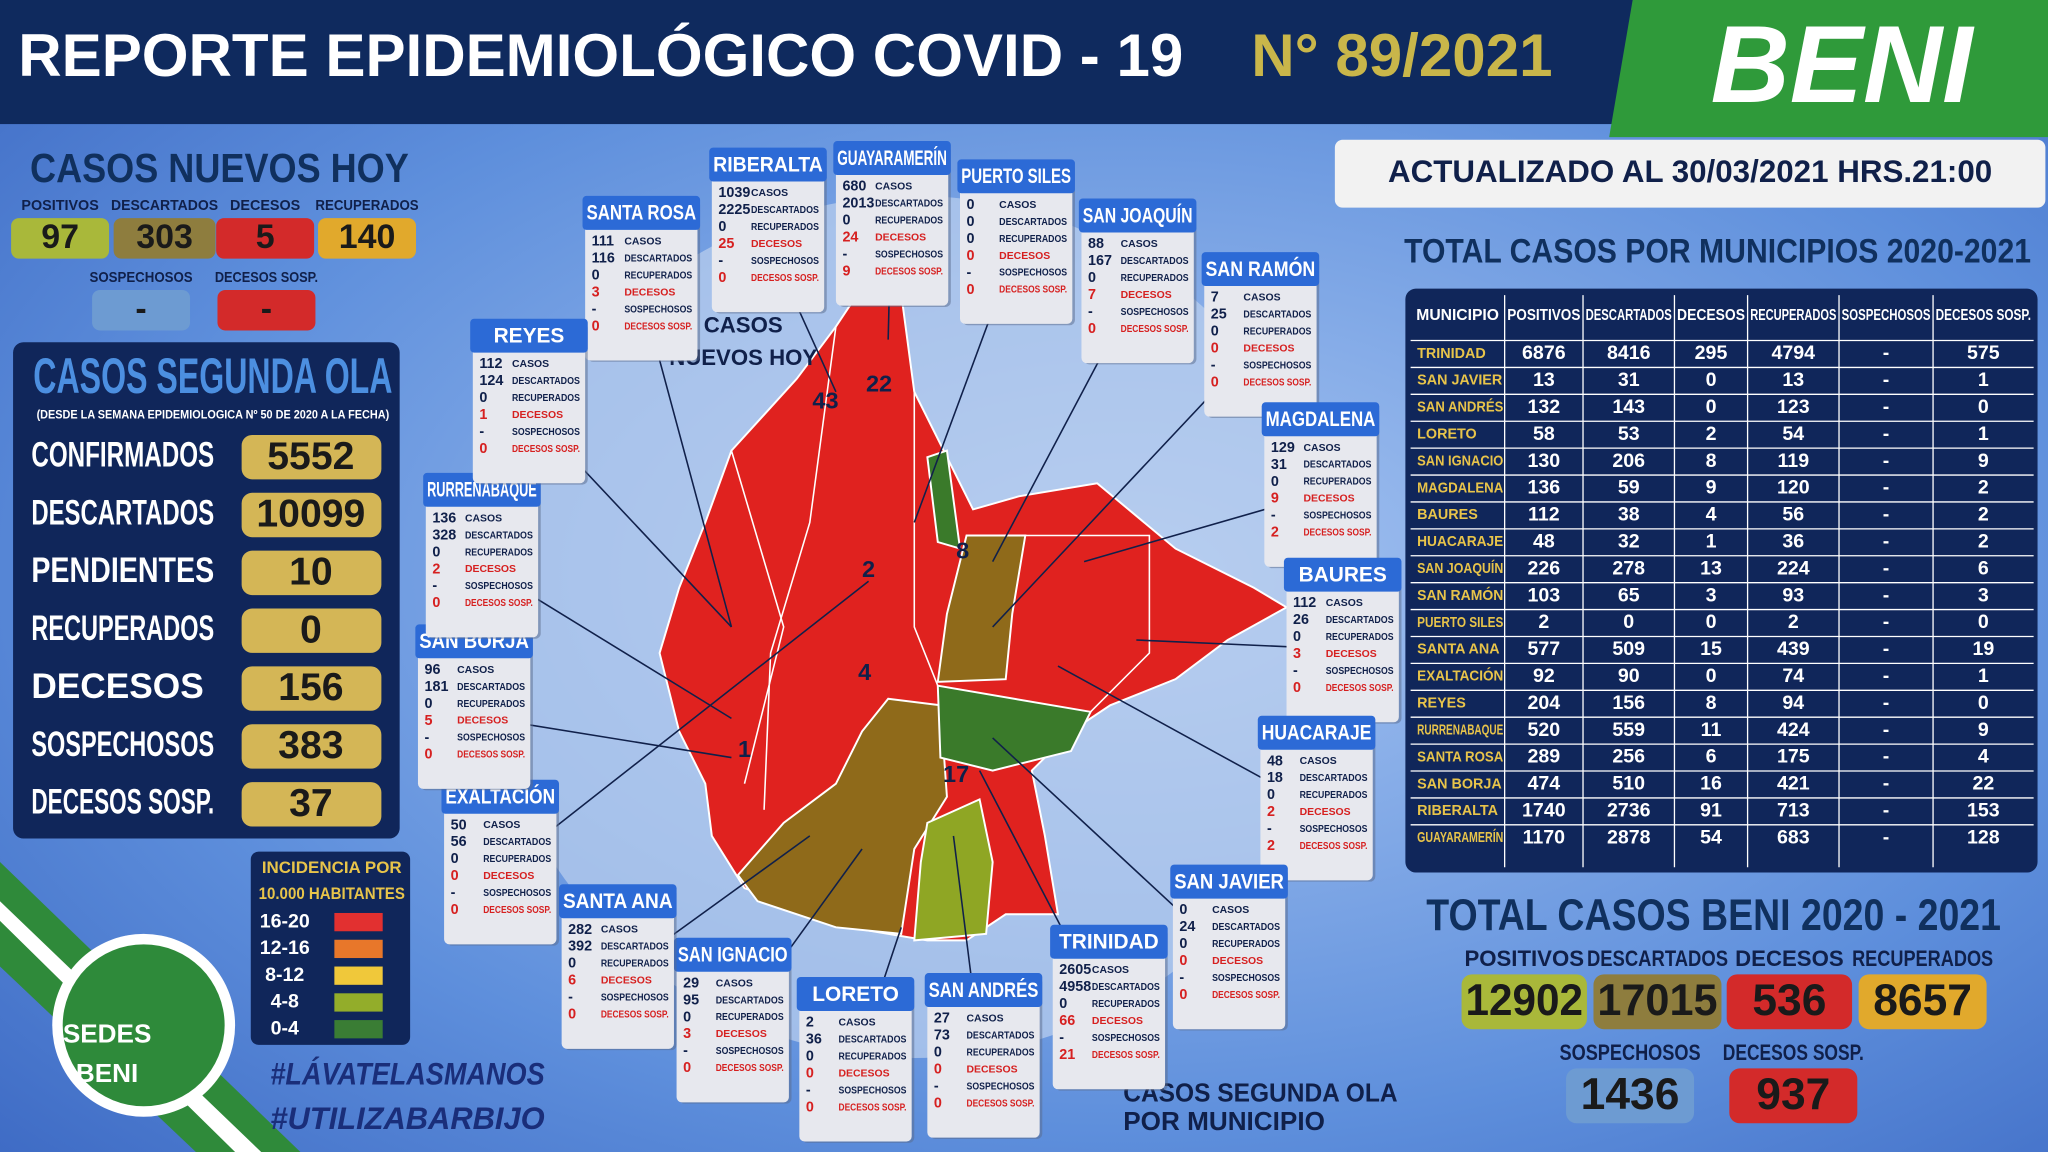 Image resolution: width=2048 pixels, height=1152 pixels. Describe the element at coordinates (358, 922) in the screenshot. I see `legend-swatch` at that location.